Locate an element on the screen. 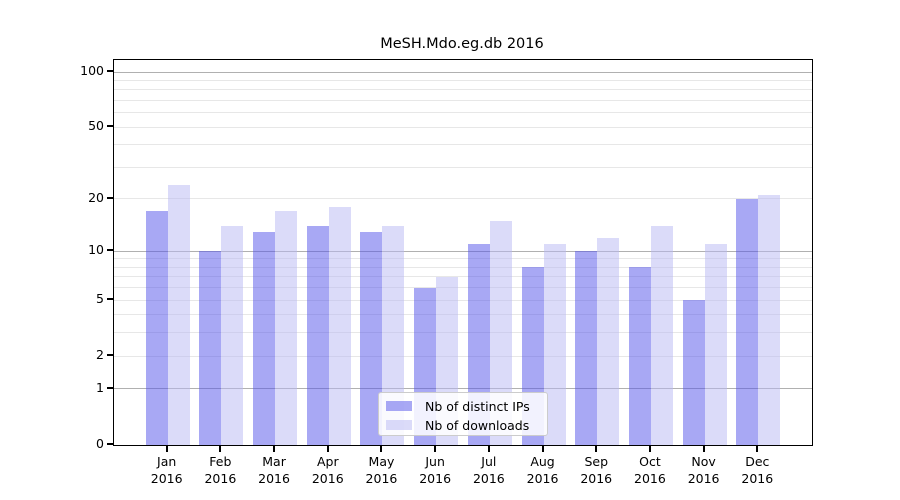 This screenshot has height=500, width=900. bar-downloads-aug is located at coordinates (554, 344).